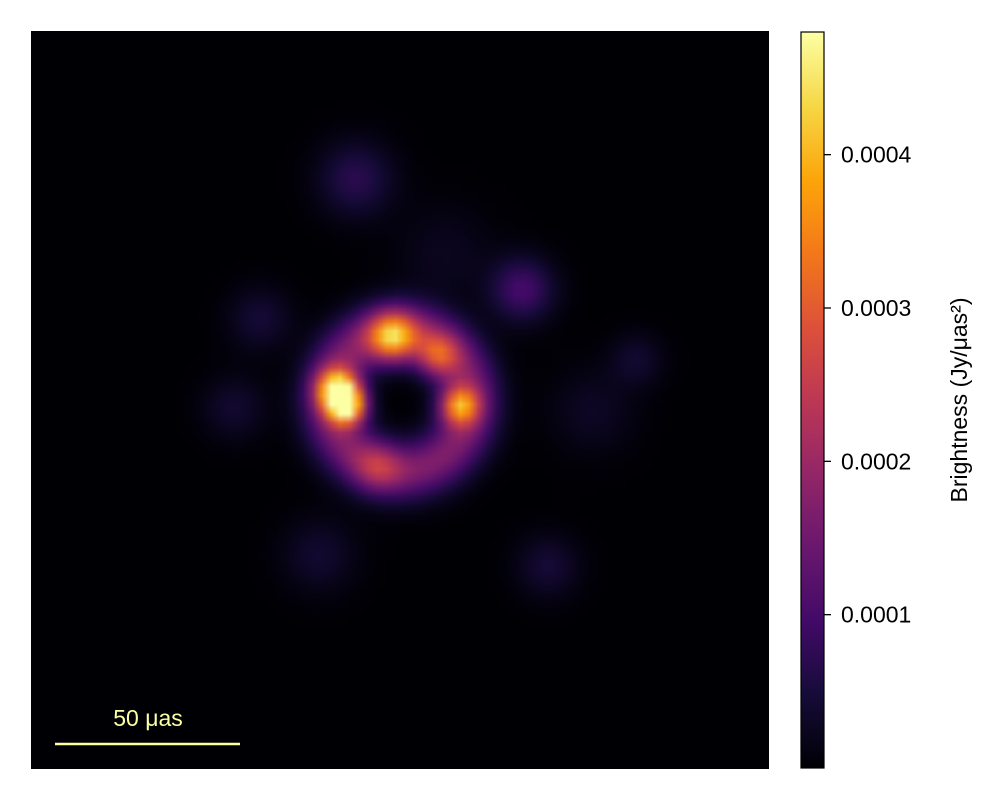 The height and width of the screenshot is (800, 1000). I want to click on colorbar-tick-label: 0.0003, so click(876, 308).